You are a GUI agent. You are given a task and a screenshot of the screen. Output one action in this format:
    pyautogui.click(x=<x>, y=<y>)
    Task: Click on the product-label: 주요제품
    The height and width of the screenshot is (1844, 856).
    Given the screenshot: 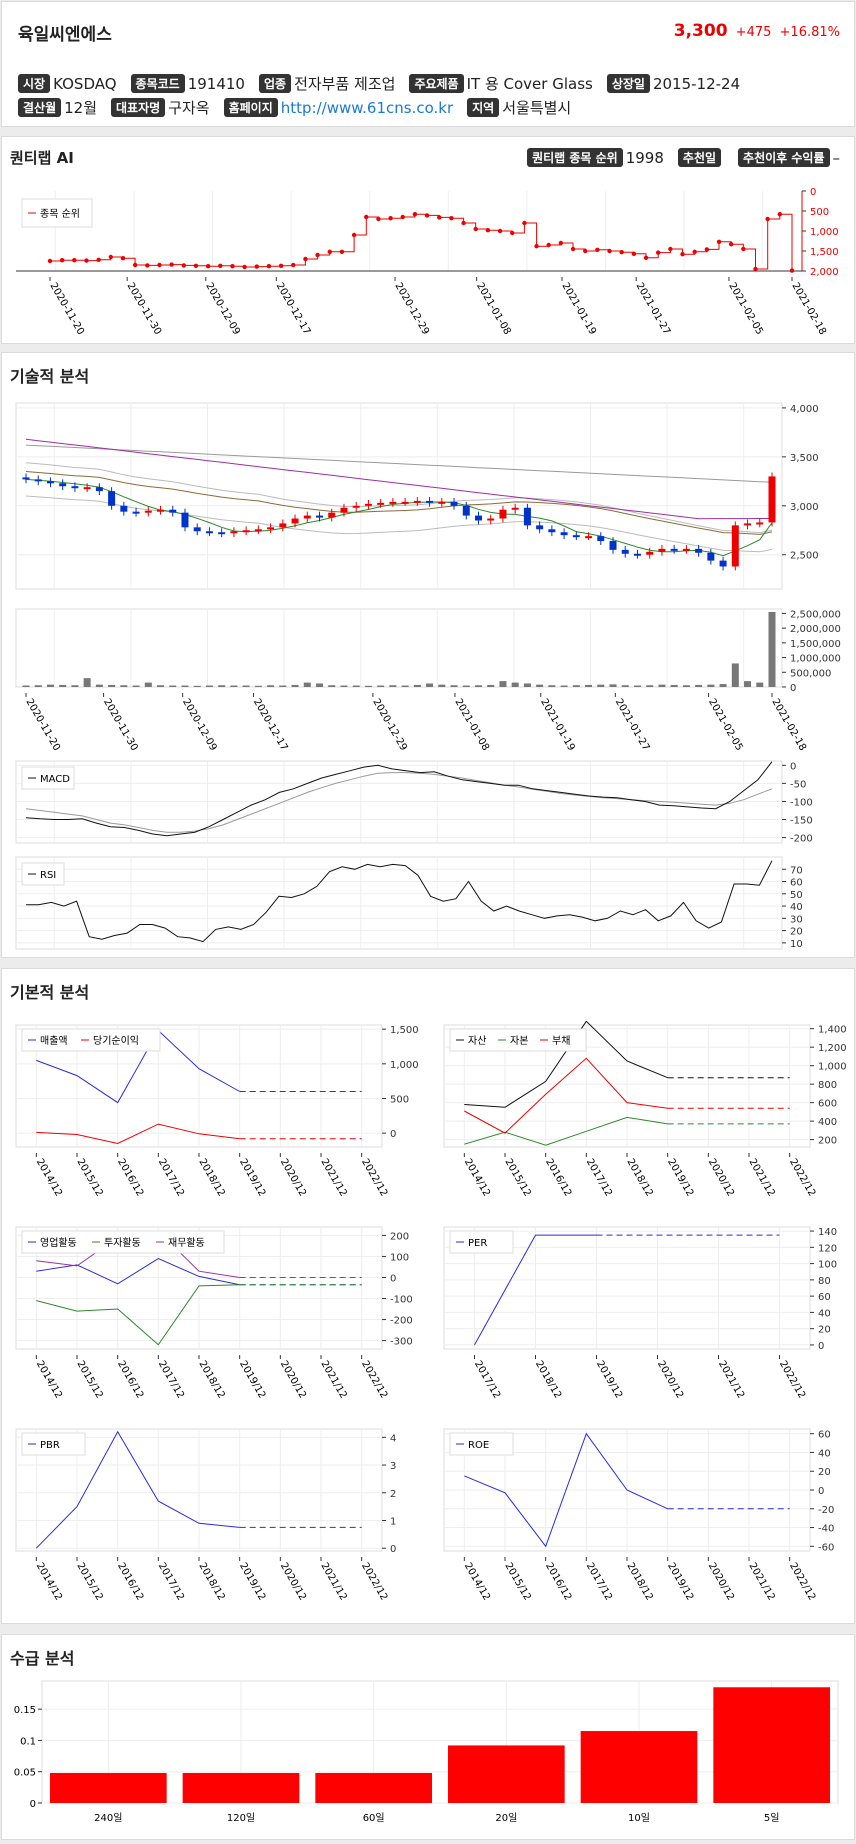 What is the action you would take?
    pyautogui.click(x=436, y=83)
    